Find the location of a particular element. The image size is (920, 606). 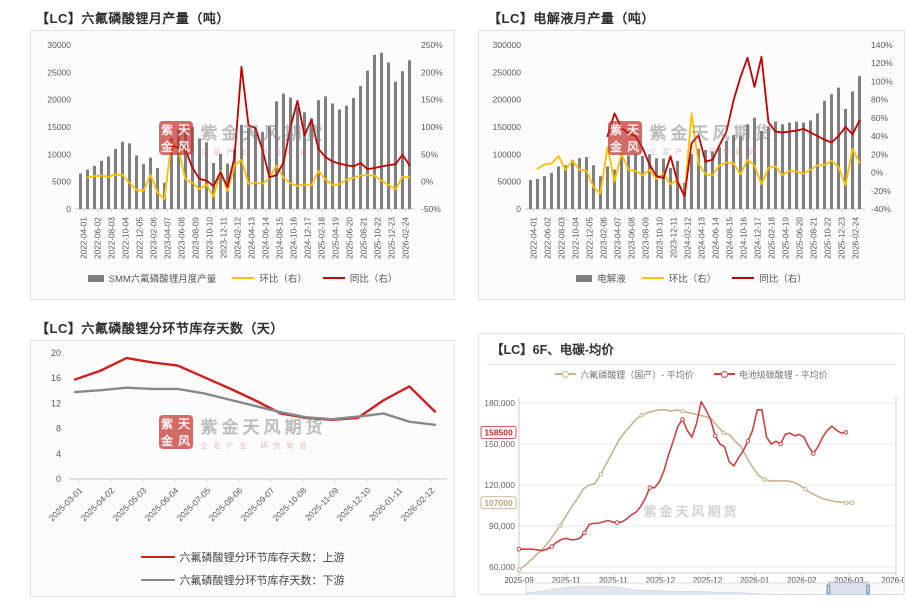

line-circle-marker is located at coordinates (566, 374).